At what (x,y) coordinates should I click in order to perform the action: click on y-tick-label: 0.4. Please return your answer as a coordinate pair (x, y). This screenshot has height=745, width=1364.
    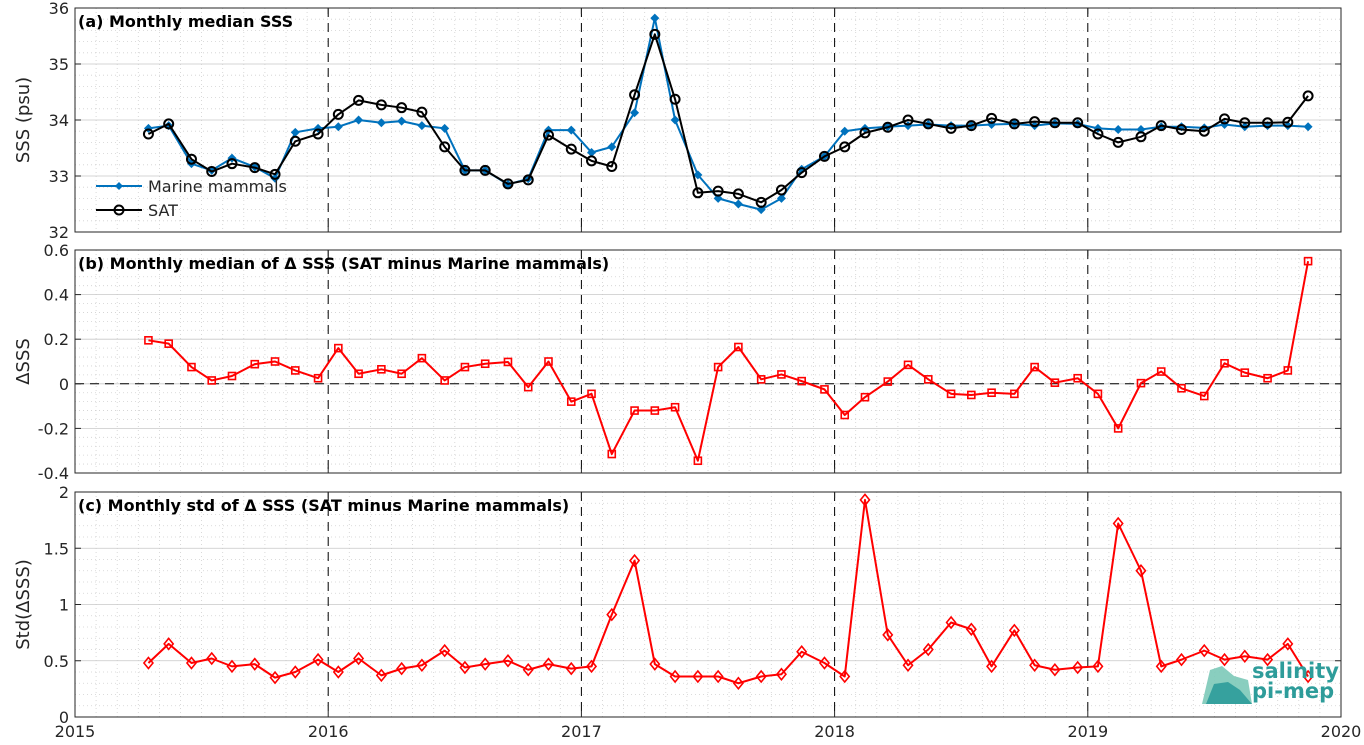
    Looking at the image, I should click on (56, 295).